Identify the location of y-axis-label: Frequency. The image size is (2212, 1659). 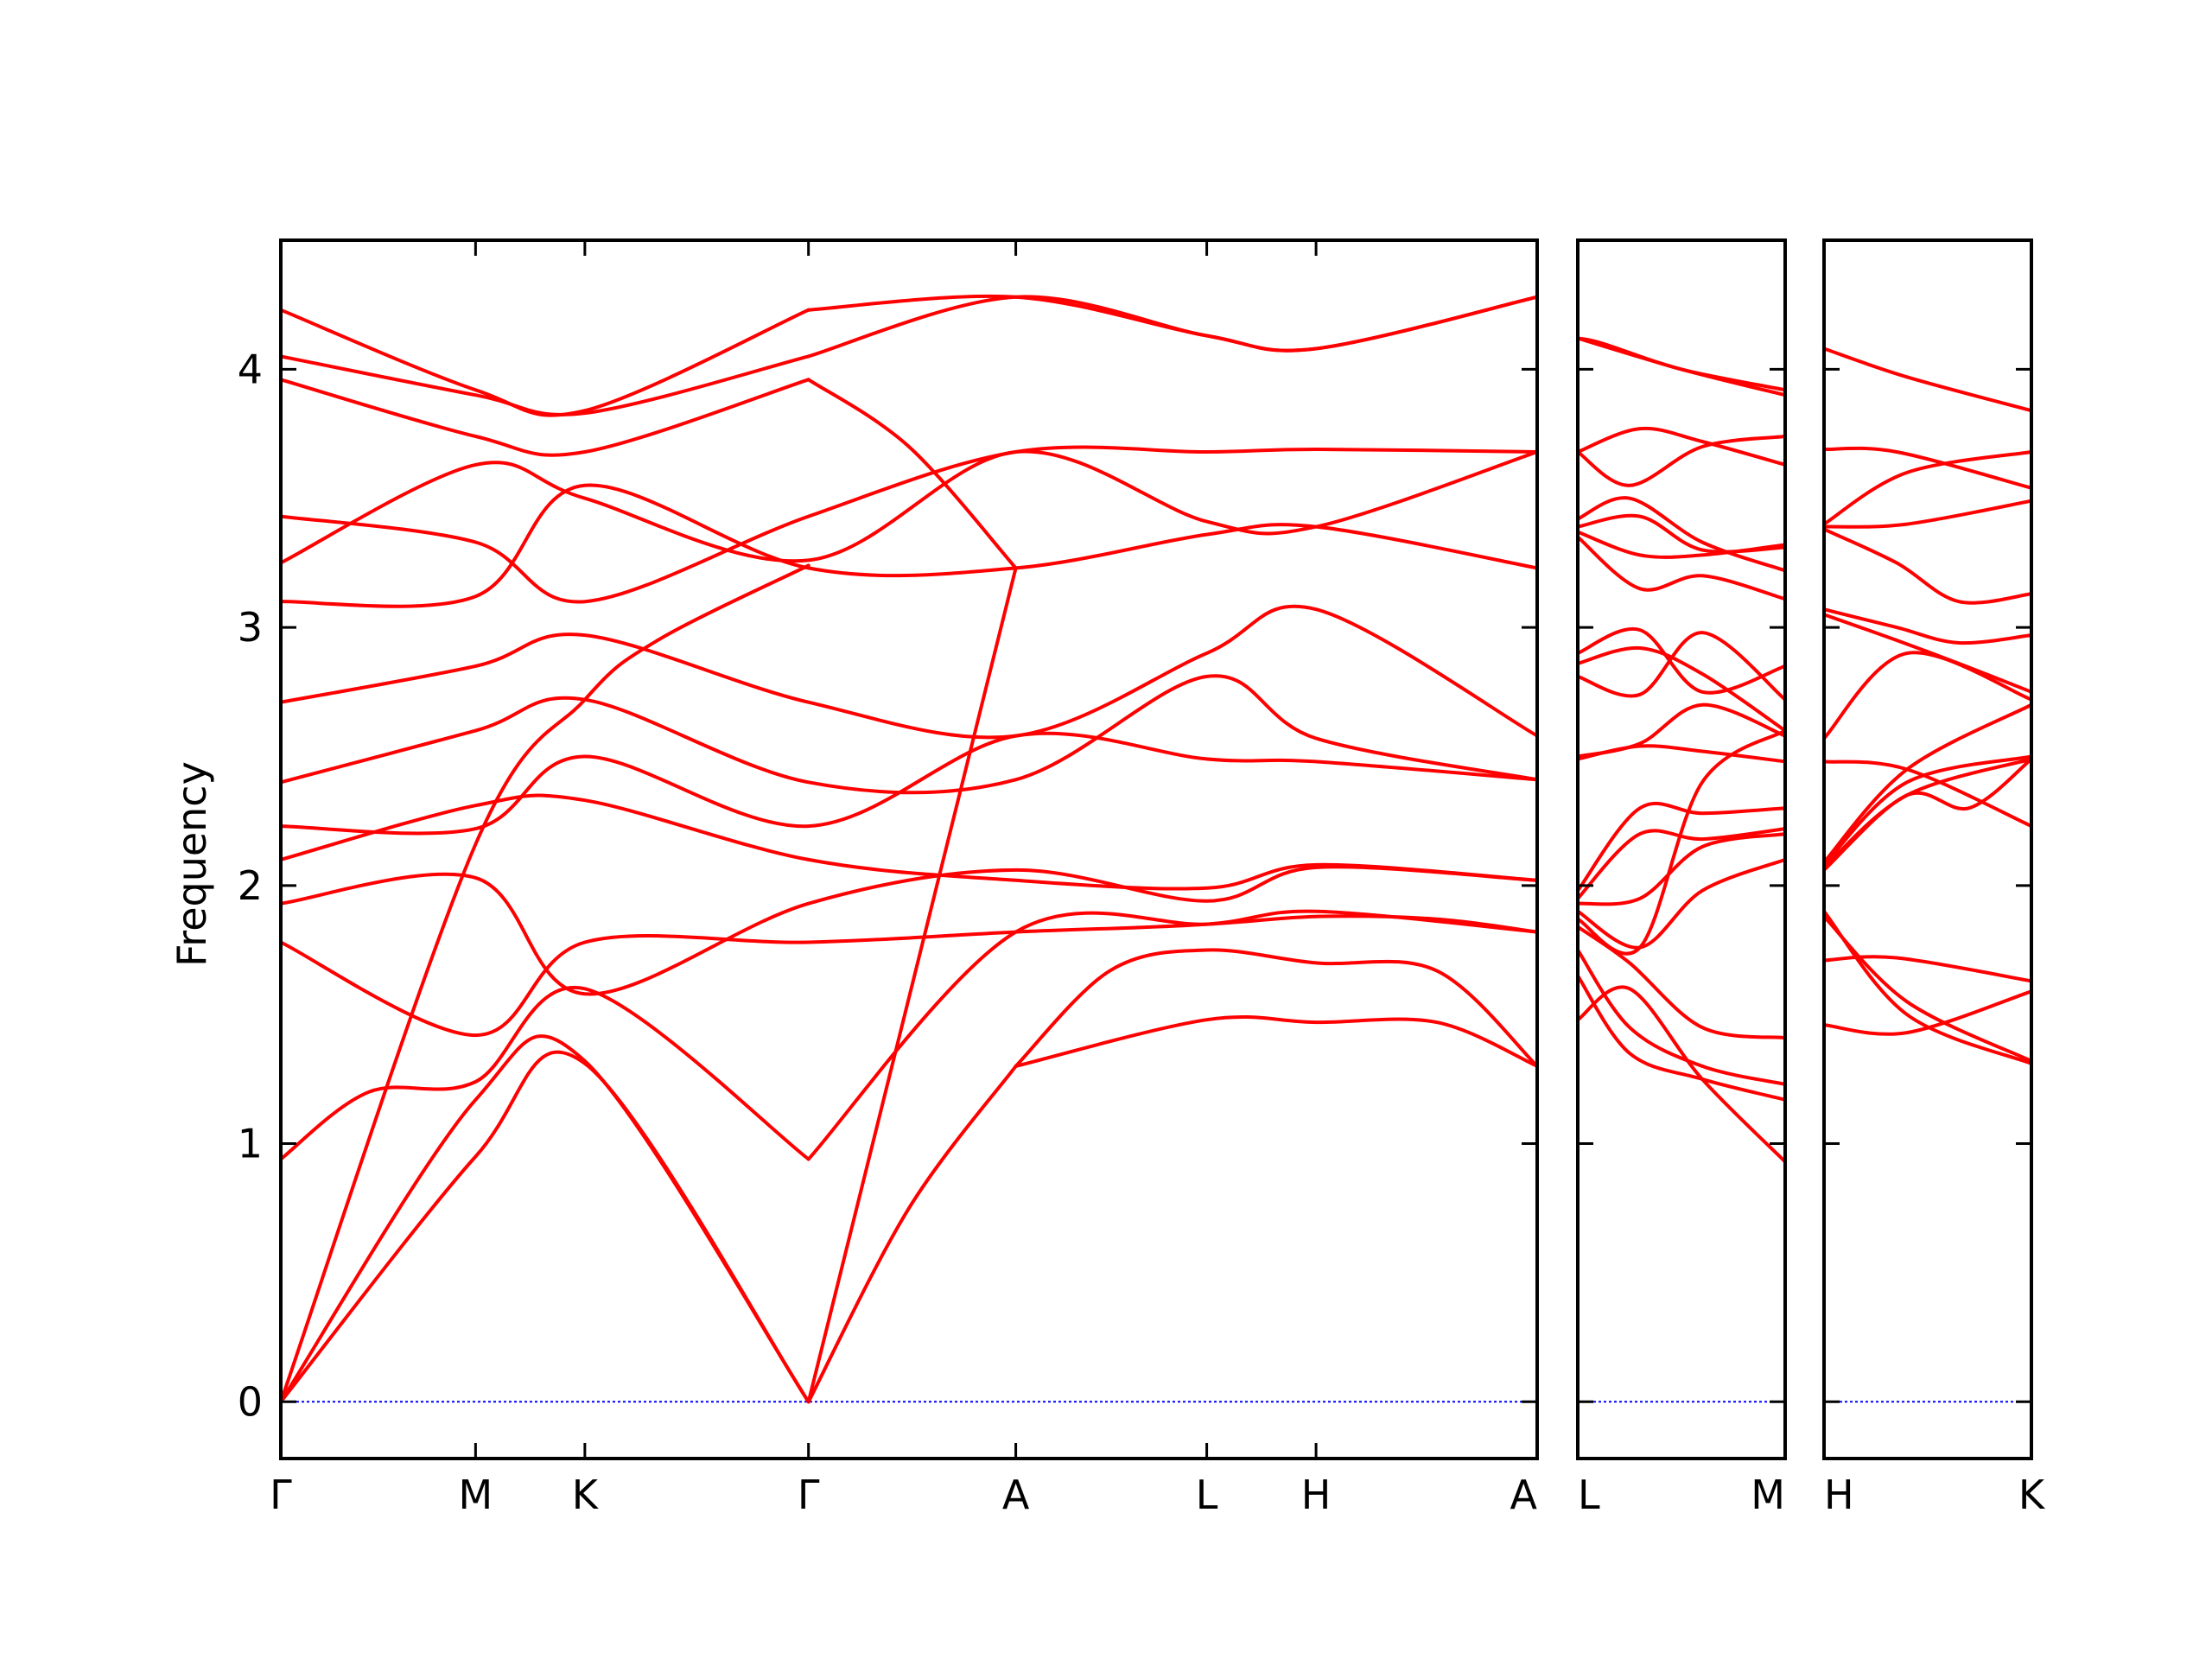
(191, 864).